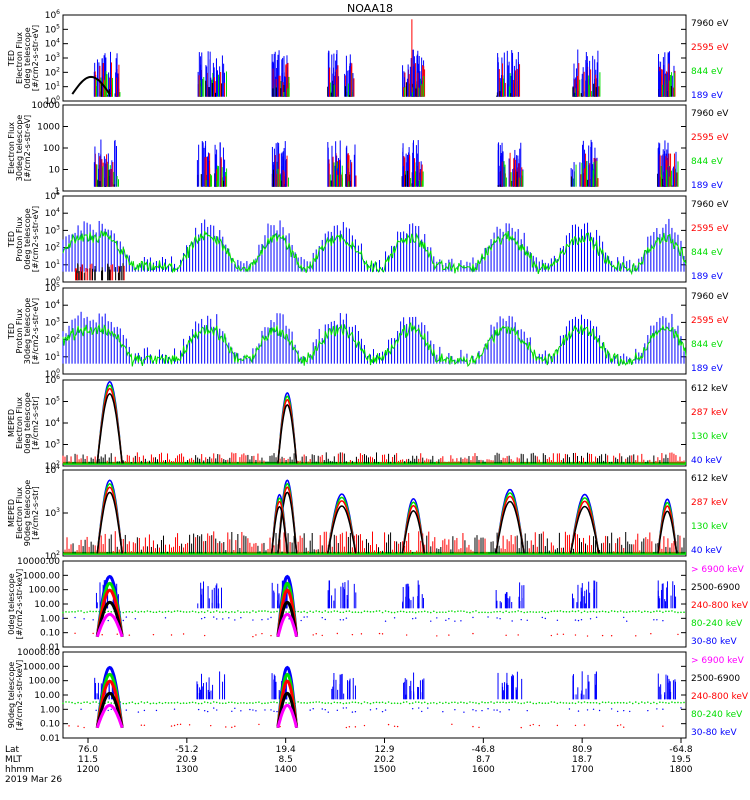 This screenshot has width=750, height=800. Describe the element at coordinates (19, 695) in the screenshot. I see `y-axis-label: [#/cm2-s-str-keV]` at that location.